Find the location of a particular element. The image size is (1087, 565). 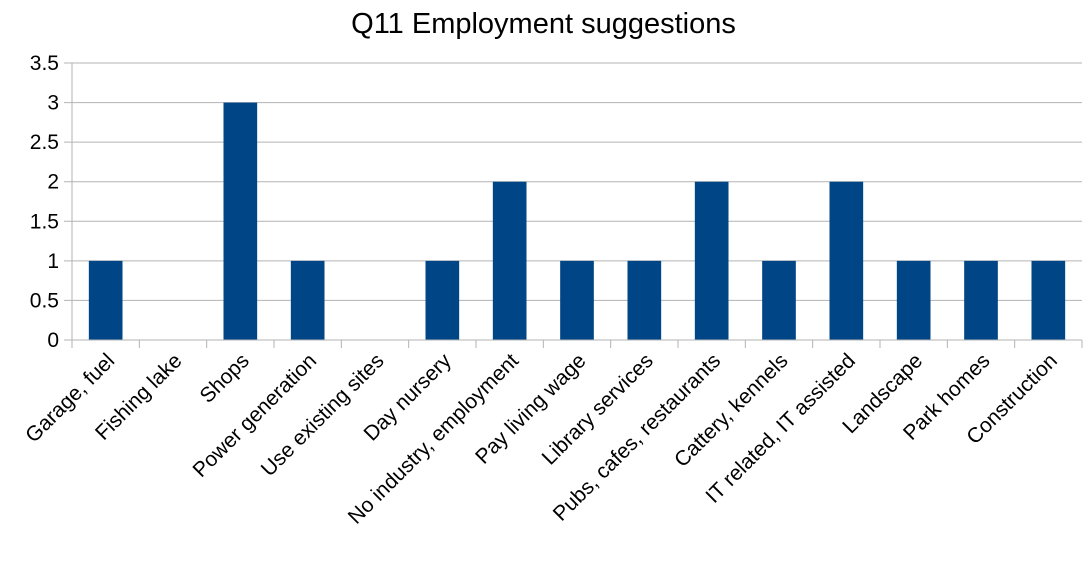

y-tick-label: 3 is located at coordinates (53, 103).